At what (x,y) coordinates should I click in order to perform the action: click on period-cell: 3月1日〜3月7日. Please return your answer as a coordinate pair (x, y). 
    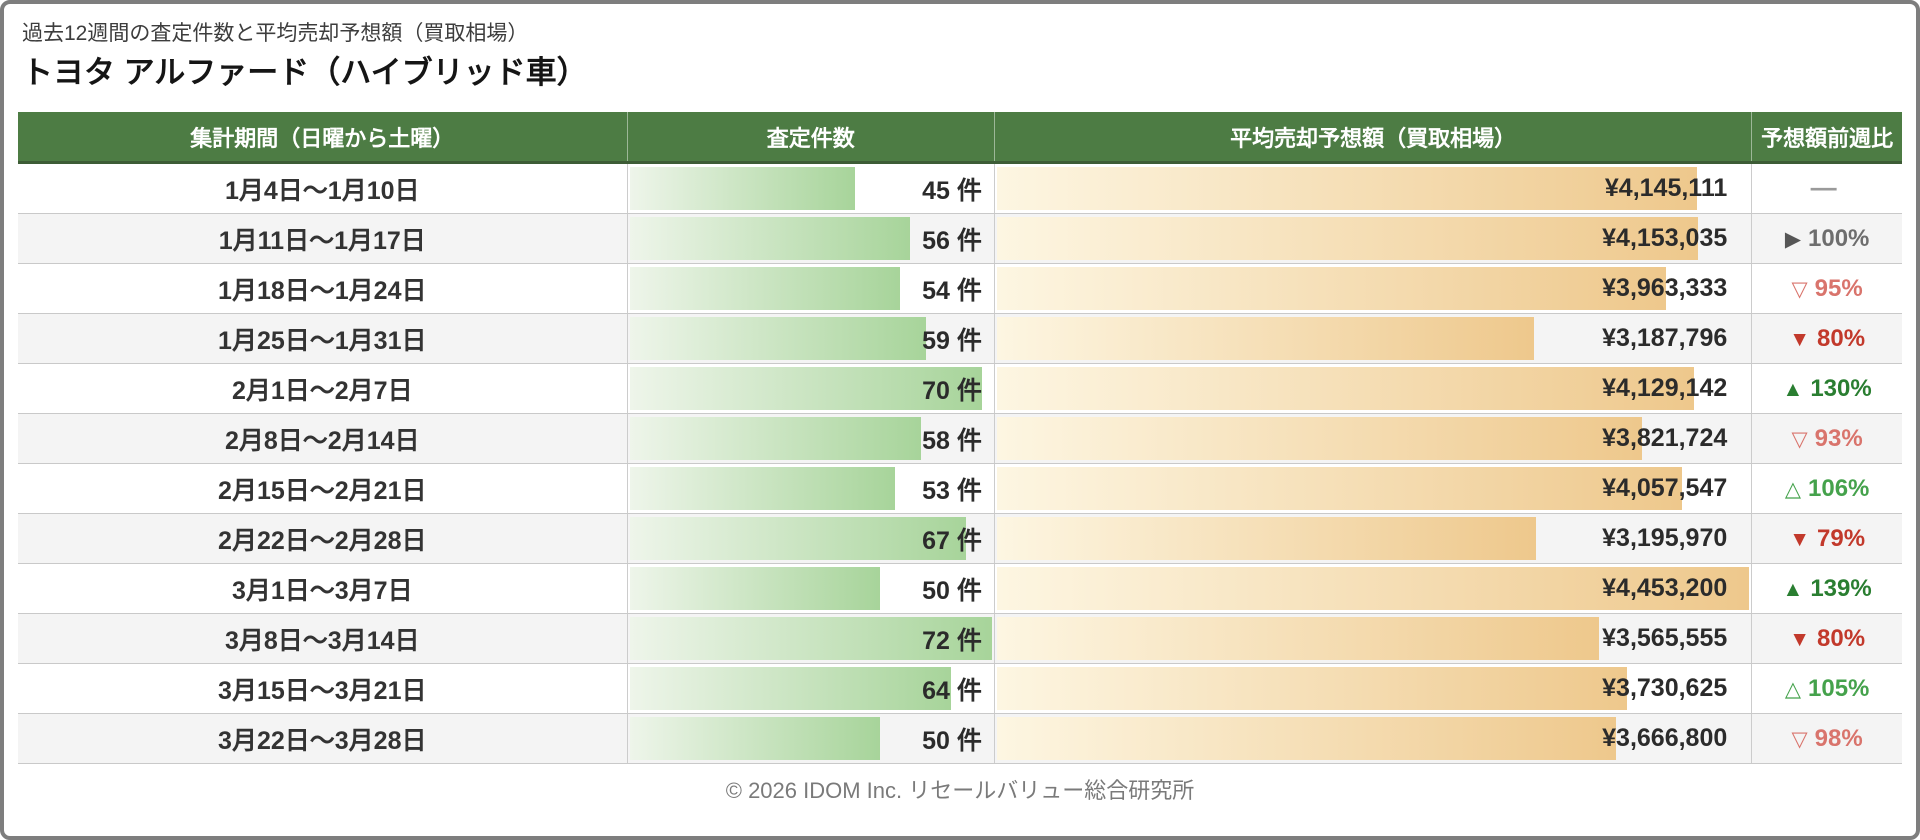
    Looking at the image, I should click on (322, 588).